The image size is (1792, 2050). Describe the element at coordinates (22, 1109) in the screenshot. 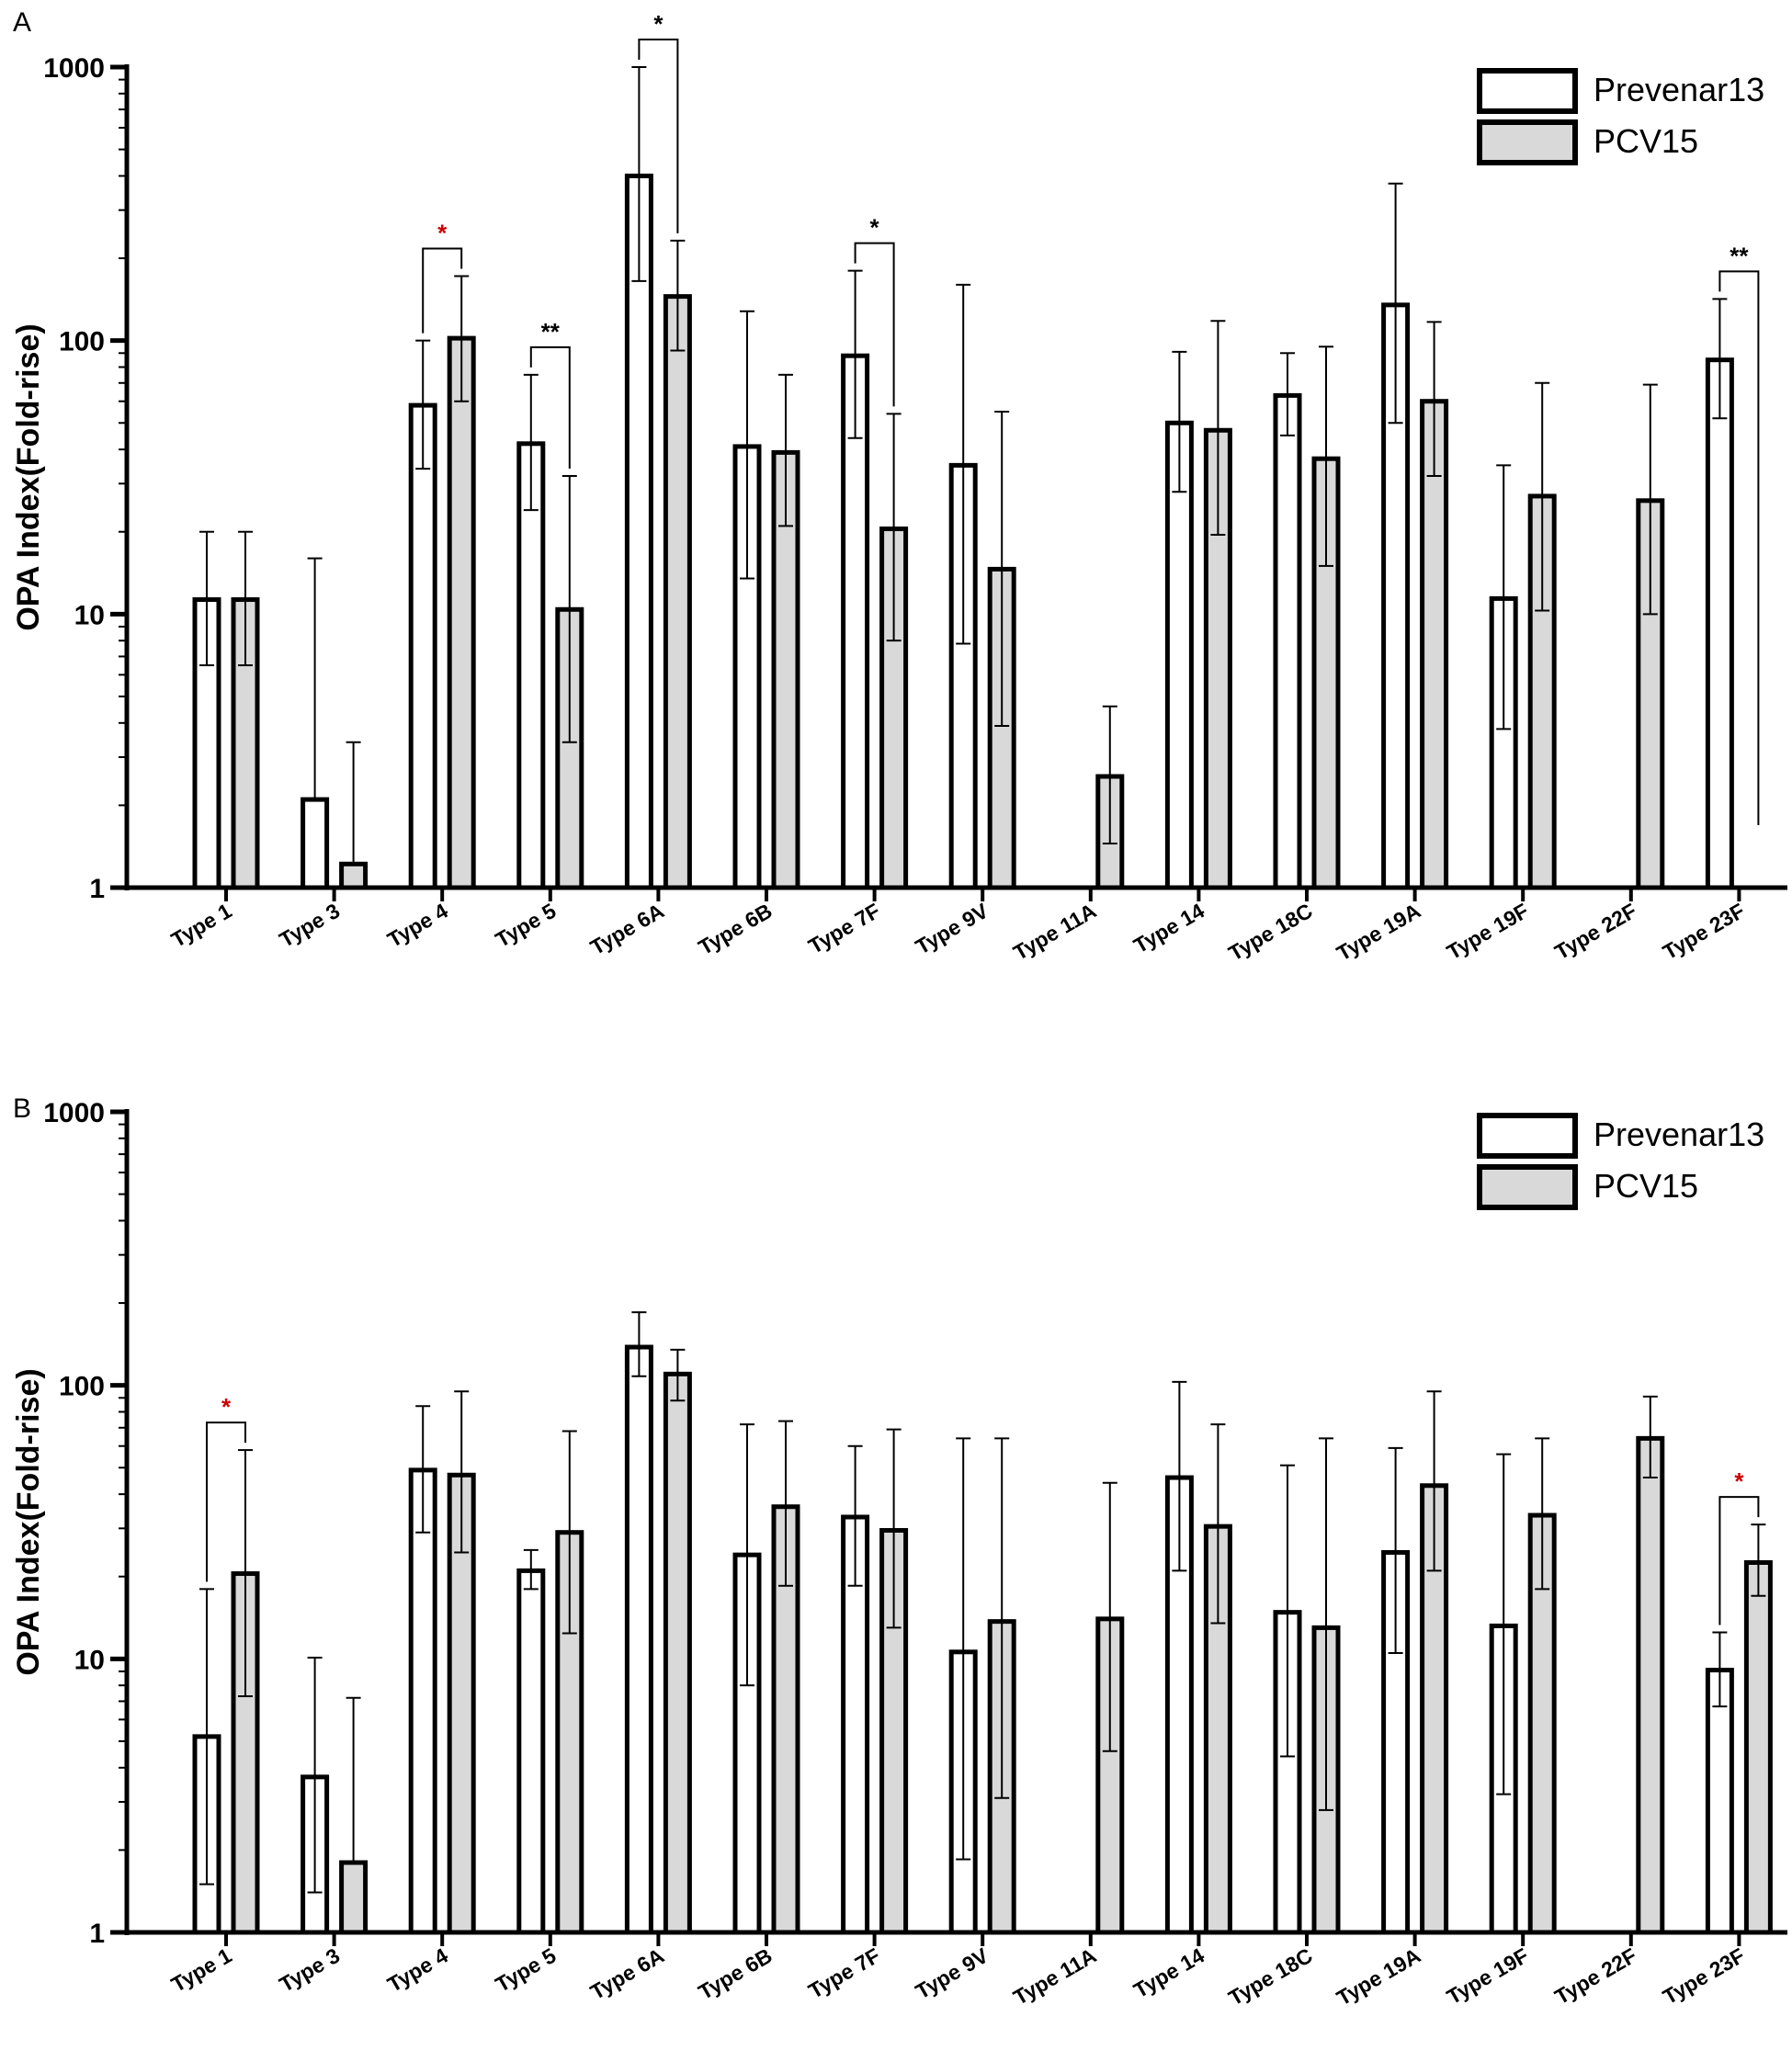

I see `panel-label-b: B` at that location.